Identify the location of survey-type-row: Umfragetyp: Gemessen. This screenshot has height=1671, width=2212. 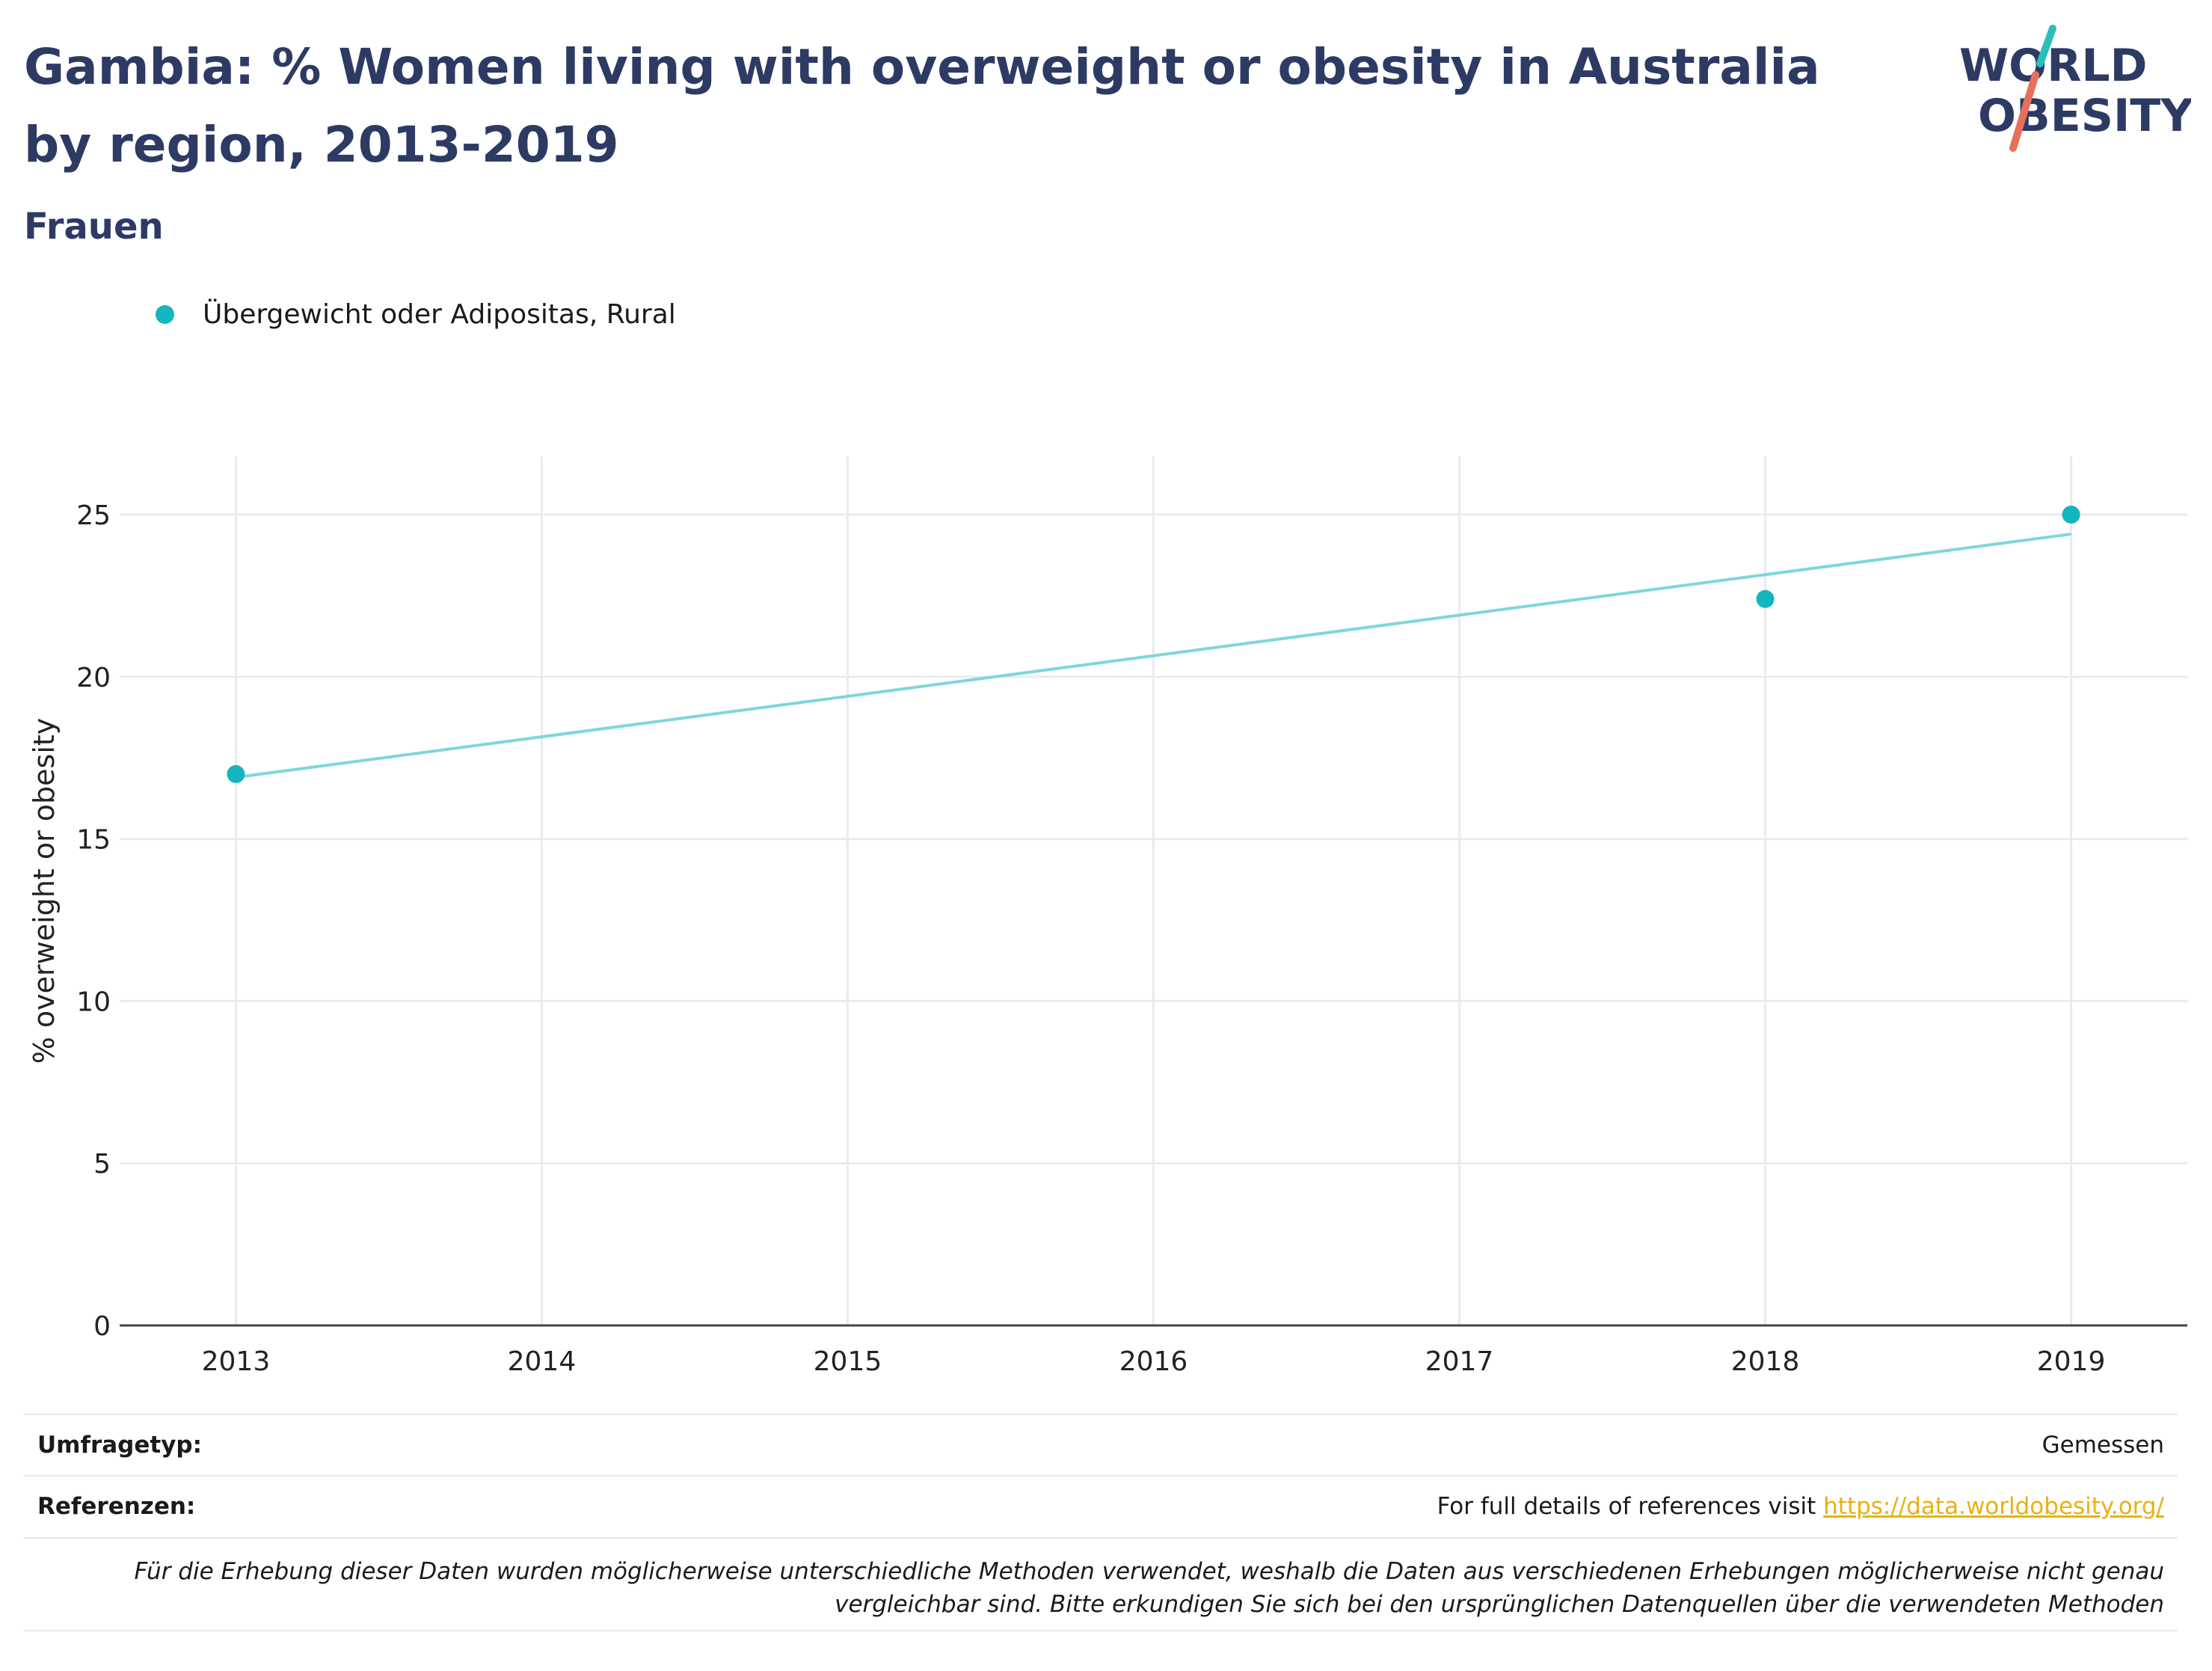
(1101, 1444).